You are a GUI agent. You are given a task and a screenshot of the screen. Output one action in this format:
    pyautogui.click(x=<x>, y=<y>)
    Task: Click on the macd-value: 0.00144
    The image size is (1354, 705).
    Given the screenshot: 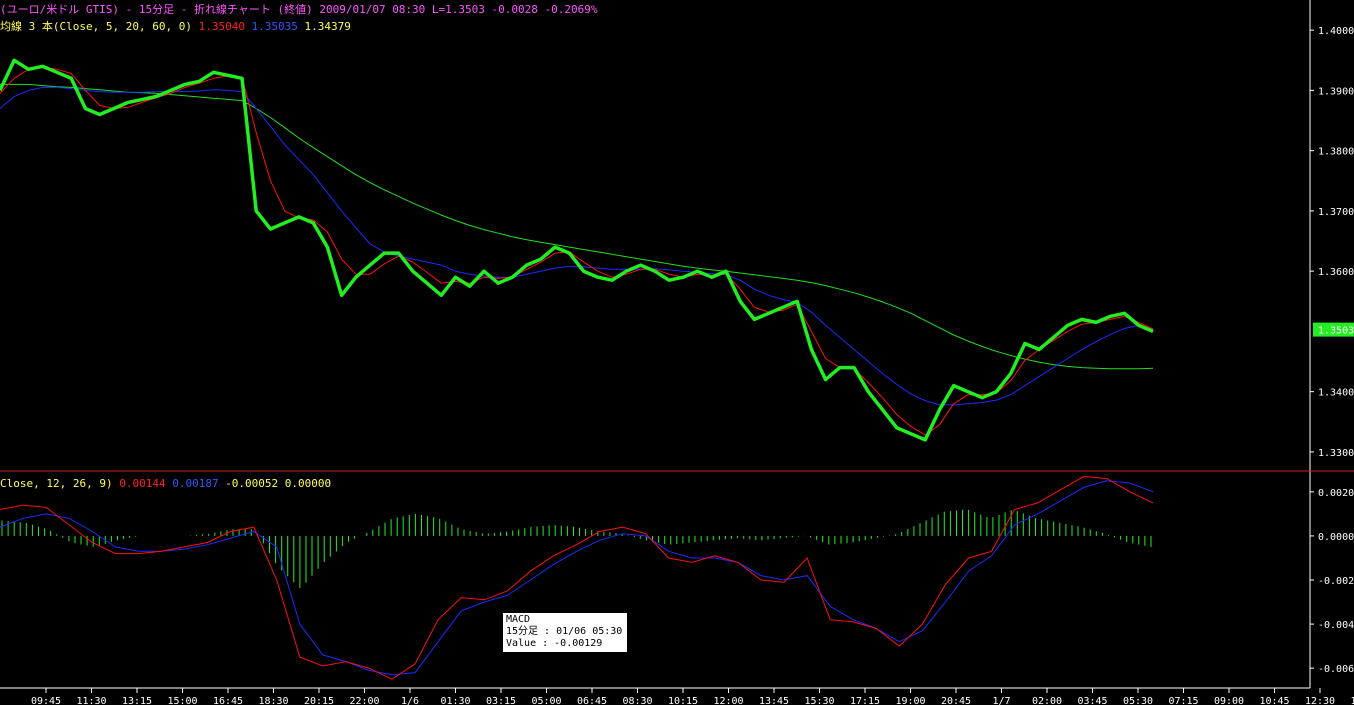 What is the action you would take?
    pyautogui.click(x=142, y=483)
    